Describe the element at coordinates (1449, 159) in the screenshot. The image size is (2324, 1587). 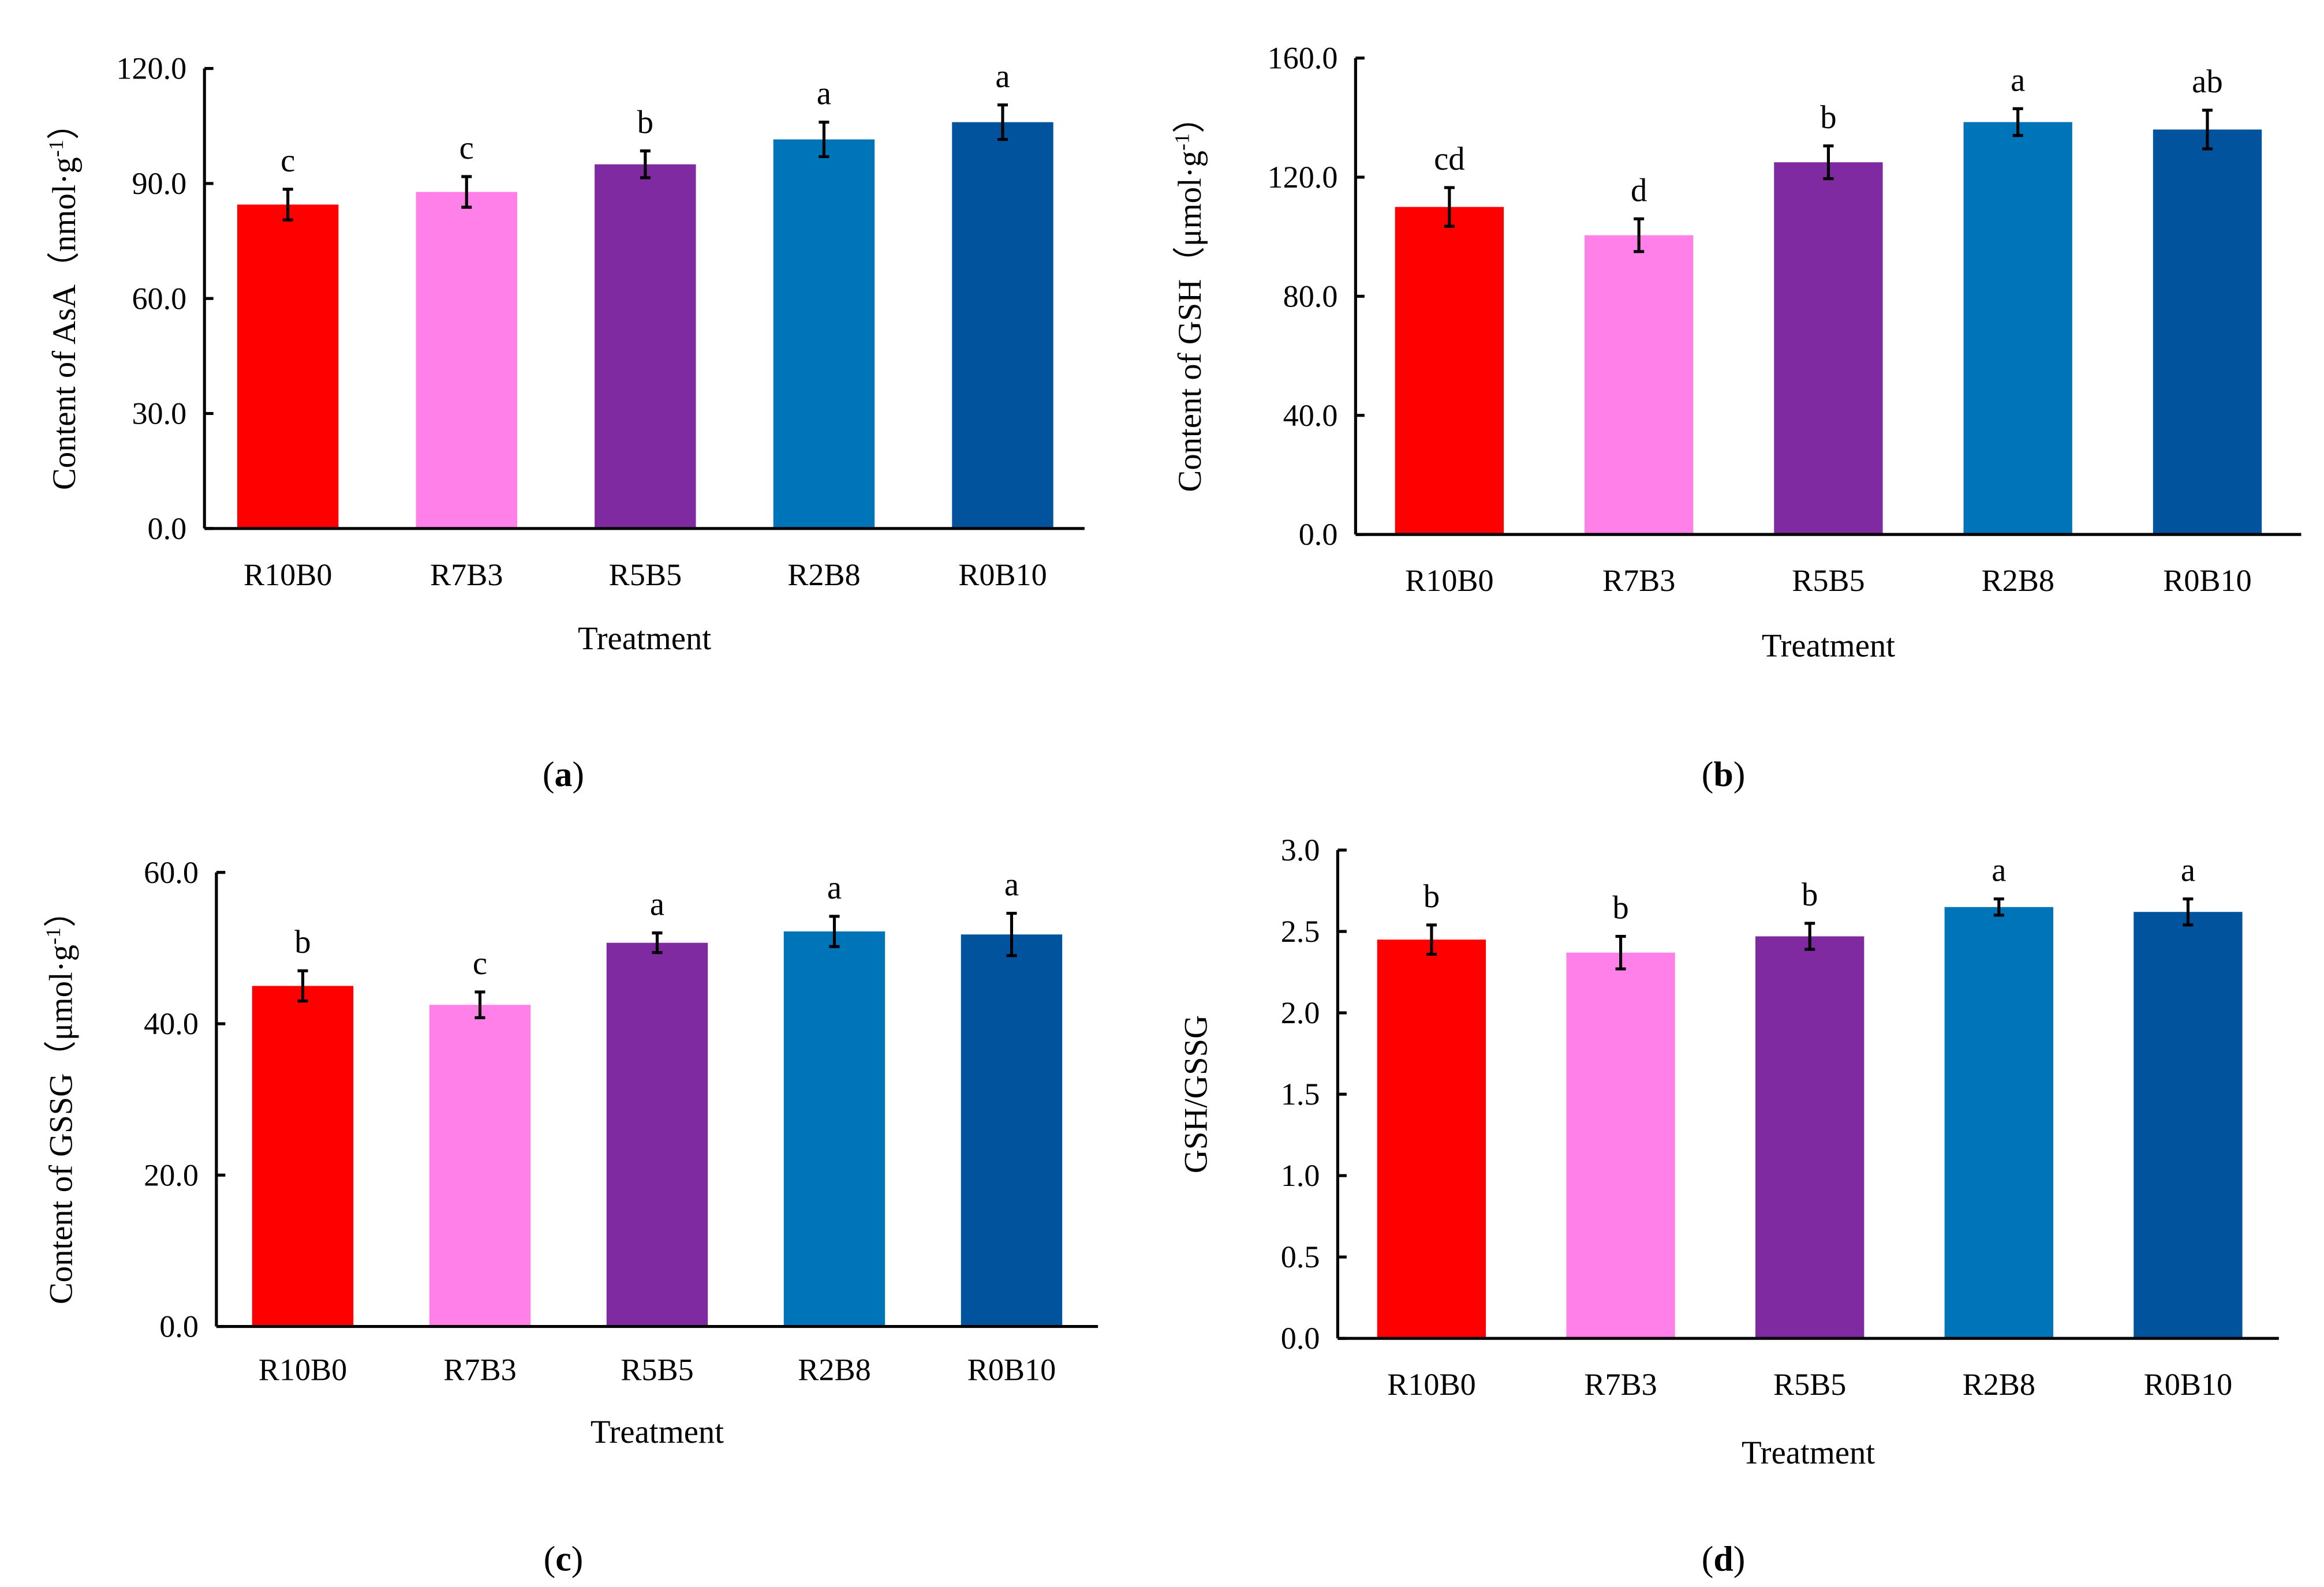
I see `significance-letter: cd` at that location.